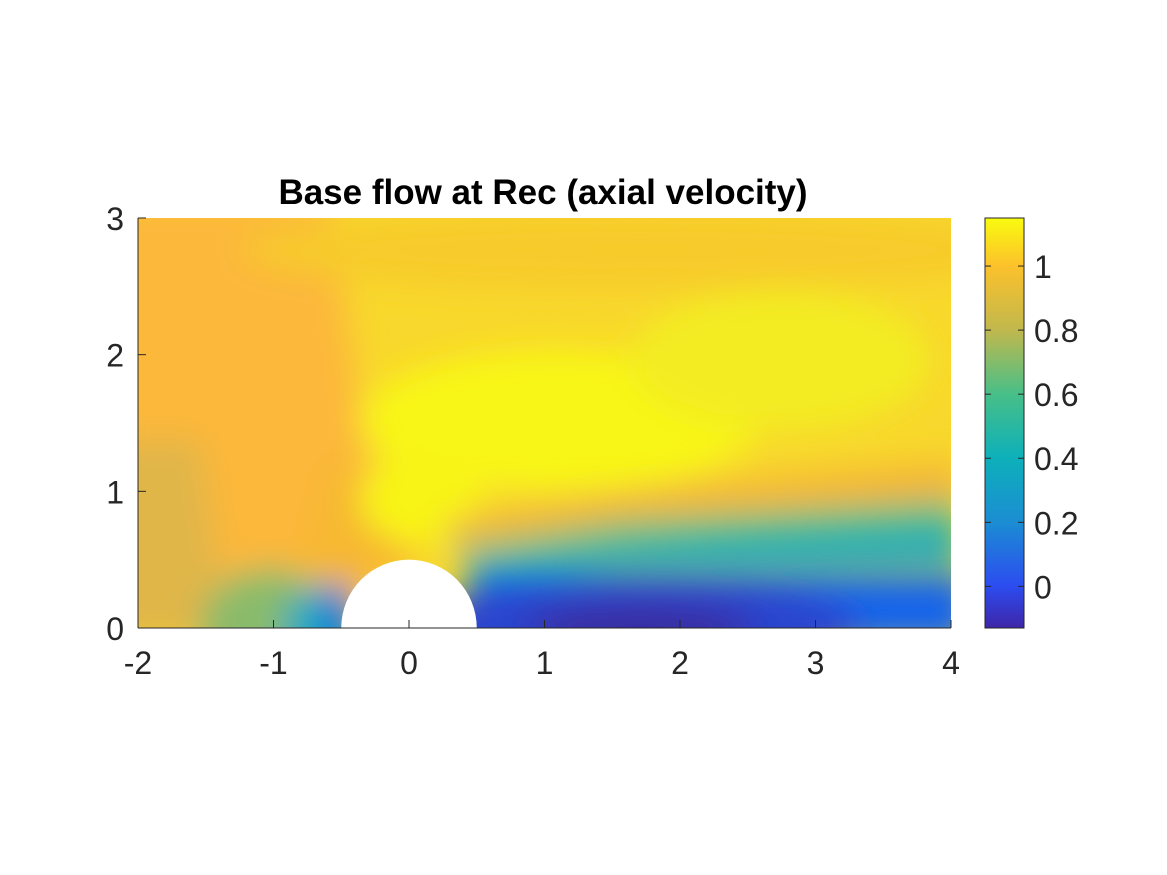  I want to click on y-tick-marks, so click(142, 423).